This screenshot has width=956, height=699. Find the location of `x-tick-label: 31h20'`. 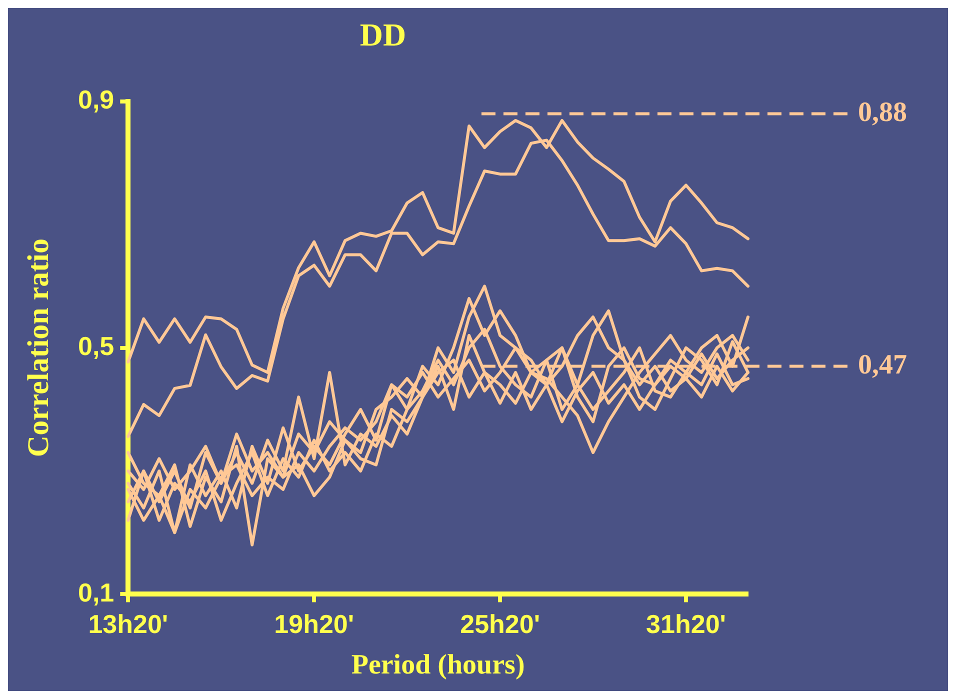

x-tick-label: 31h20' is located at coordinates (686, 623).